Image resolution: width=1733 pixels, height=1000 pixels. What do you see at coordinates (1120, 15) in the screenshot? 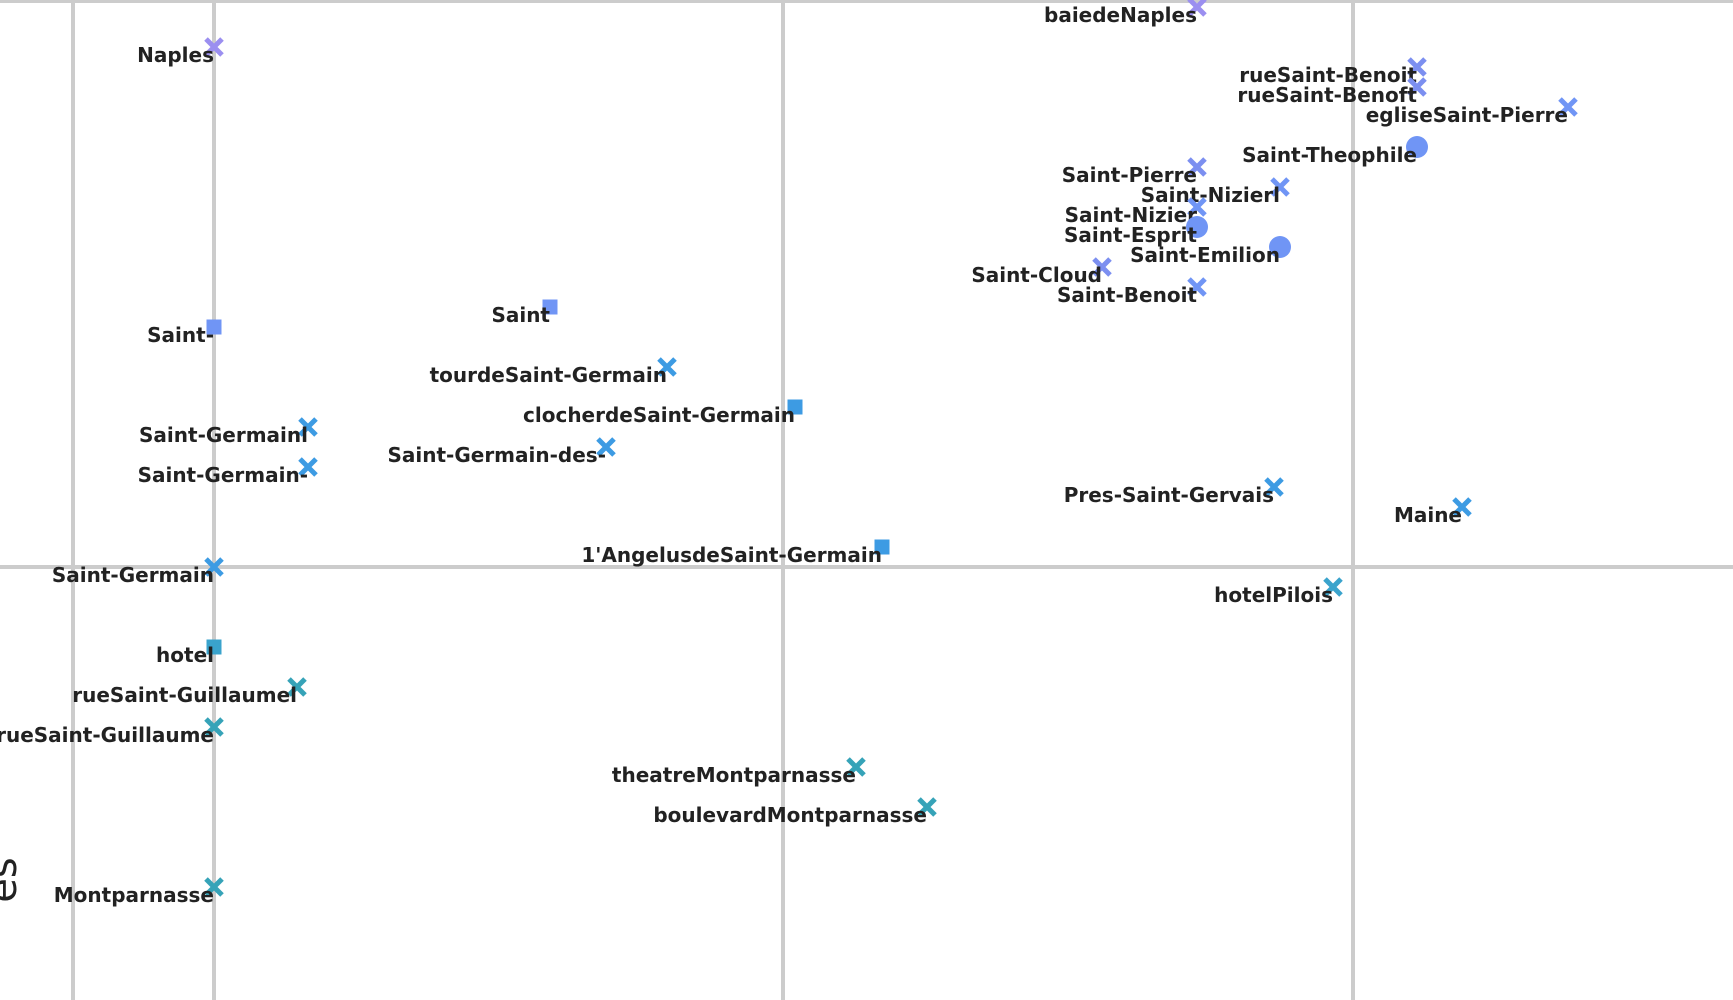
I see `point-label: baiedeNaples` at bounding box center [1120, 15].